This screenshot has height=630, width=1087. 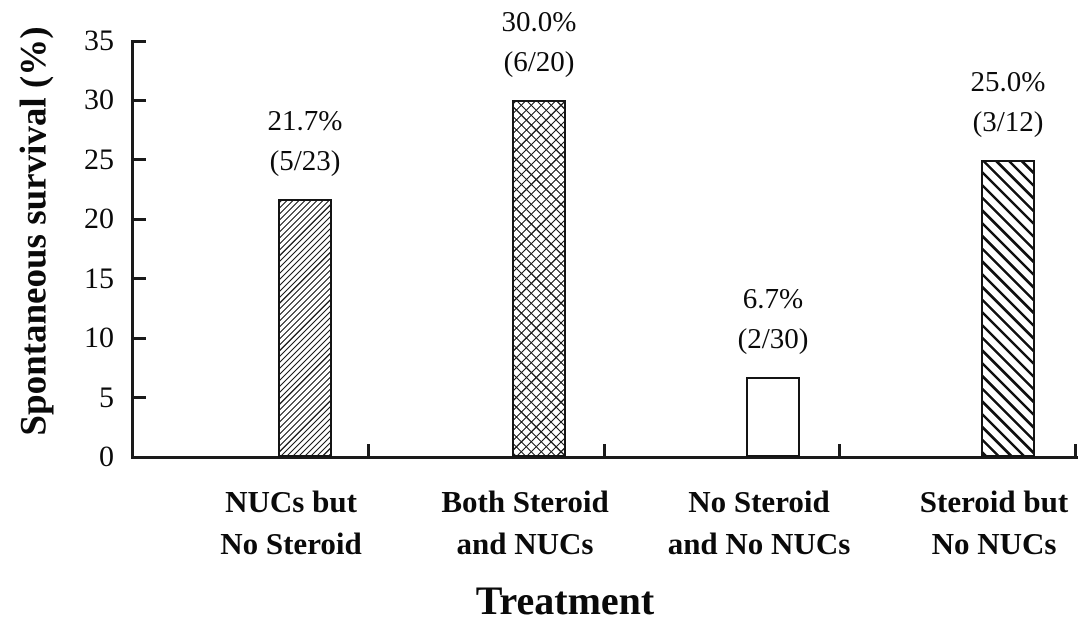 I want to click on bar-value-label-line: 25.0%, so click(x=1008, y=81).